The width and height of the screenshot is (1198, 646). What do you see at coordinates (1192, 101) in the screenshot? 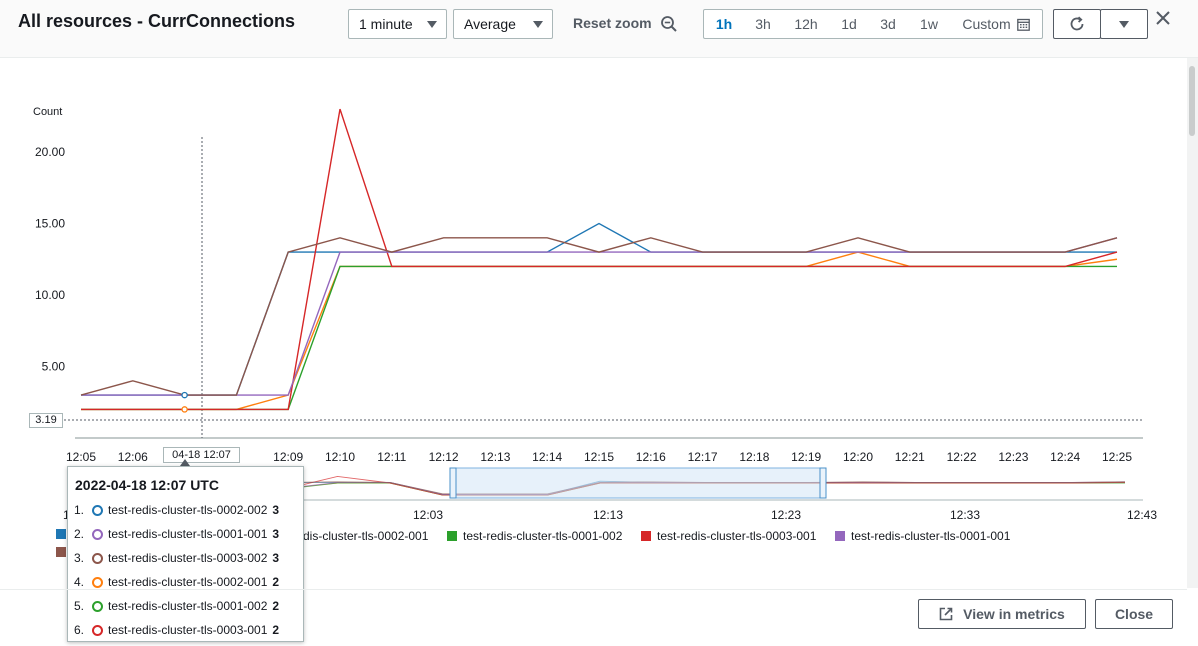
I see `scrollbar-thumb` at bounding box center [1192, 101].